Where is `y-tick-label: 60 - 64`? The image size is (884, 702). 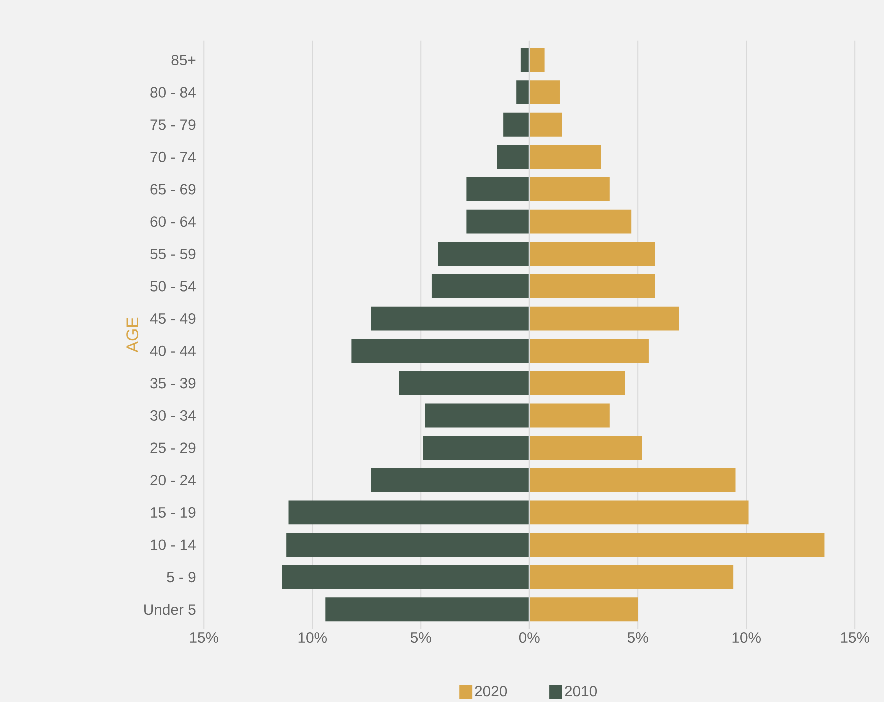 y-tick-label: 60 - 64 is located at coordinates (173, 222).